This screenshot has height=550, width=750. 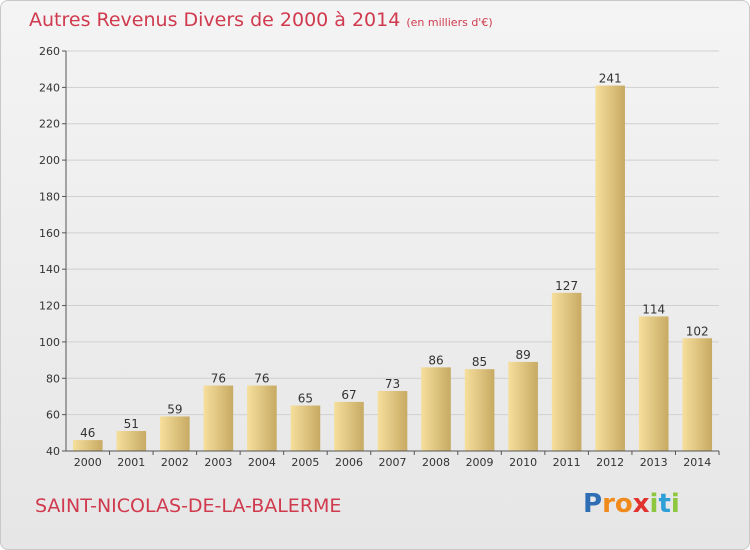 I want to click on logo-letter: x, so click(x=641, y=504).